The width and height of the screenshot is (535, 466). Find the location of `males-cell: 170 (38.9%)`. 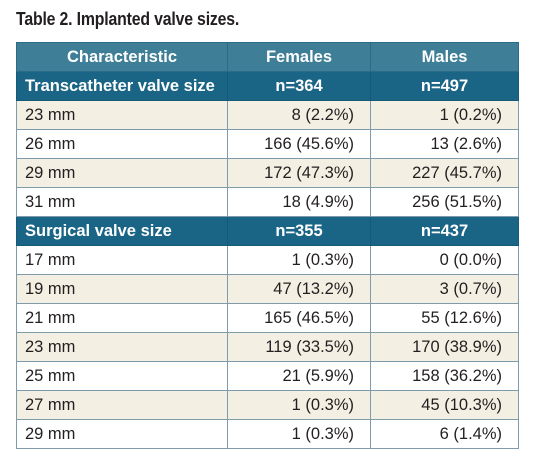

males-cell: 170 (38.9%) is located at coordinates (444, 347).